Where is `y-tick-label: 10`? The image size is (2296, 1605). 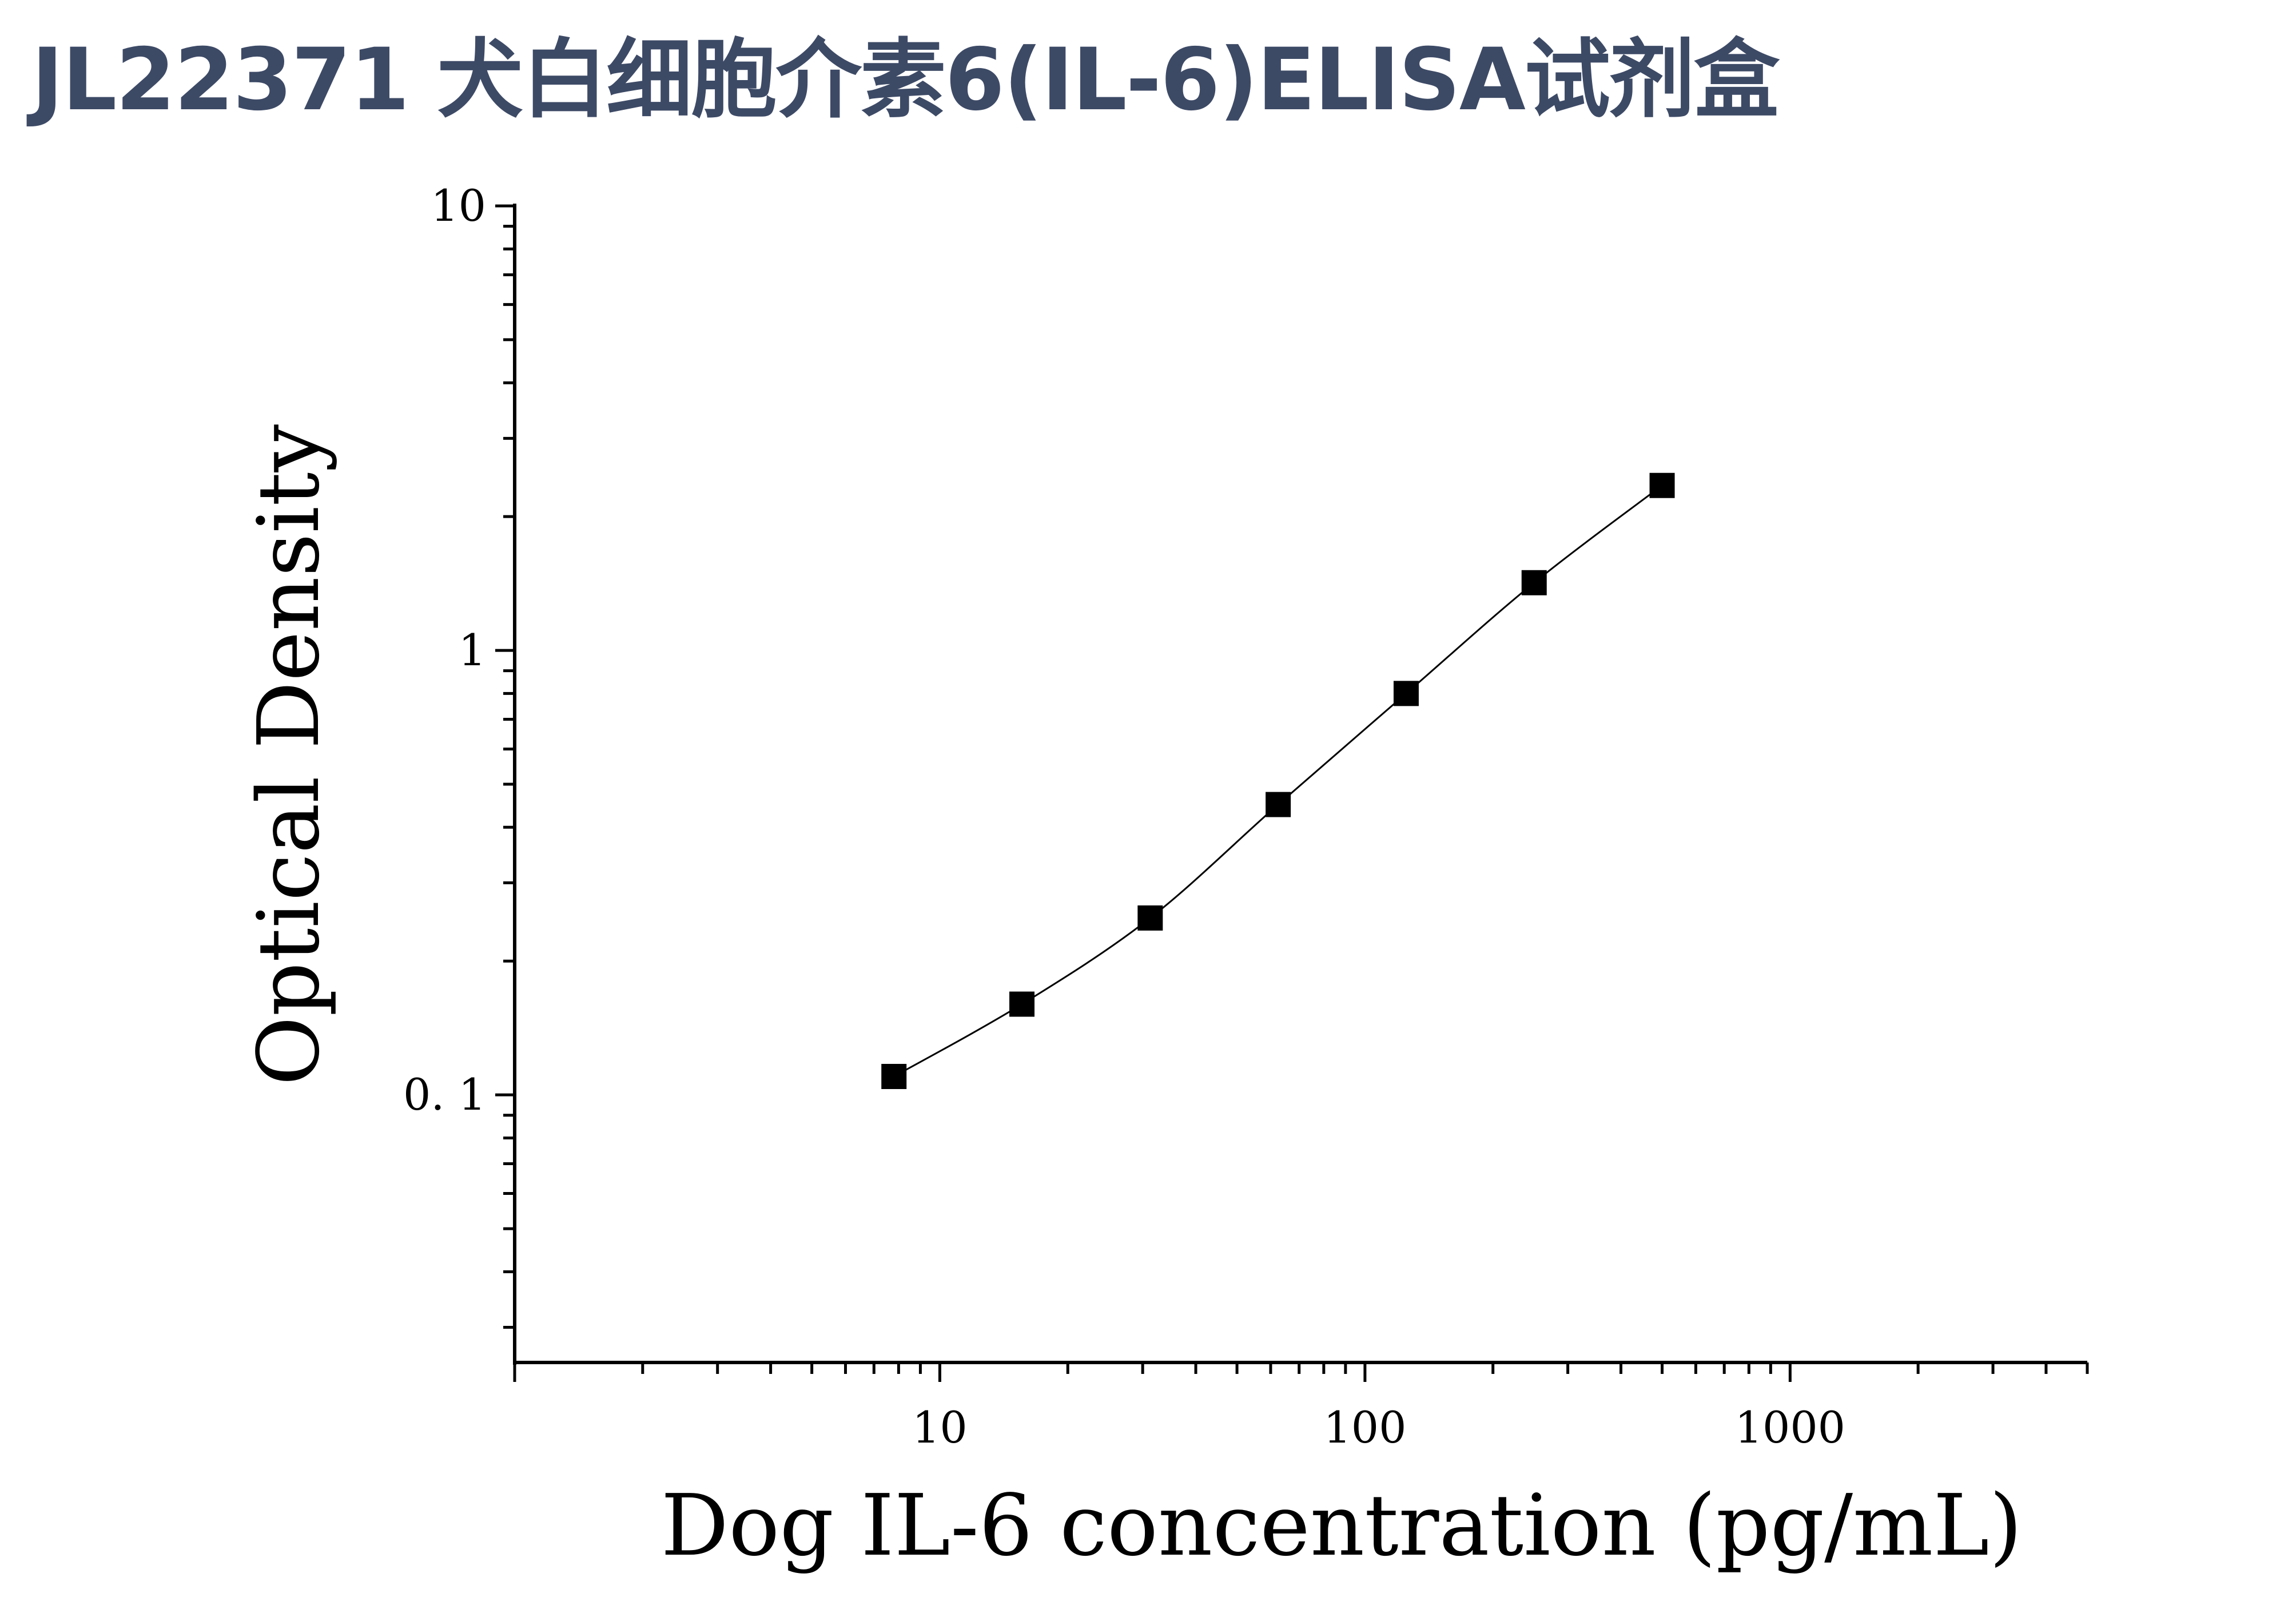 y-tick-label: 10 is located at coordinates (459, 205).